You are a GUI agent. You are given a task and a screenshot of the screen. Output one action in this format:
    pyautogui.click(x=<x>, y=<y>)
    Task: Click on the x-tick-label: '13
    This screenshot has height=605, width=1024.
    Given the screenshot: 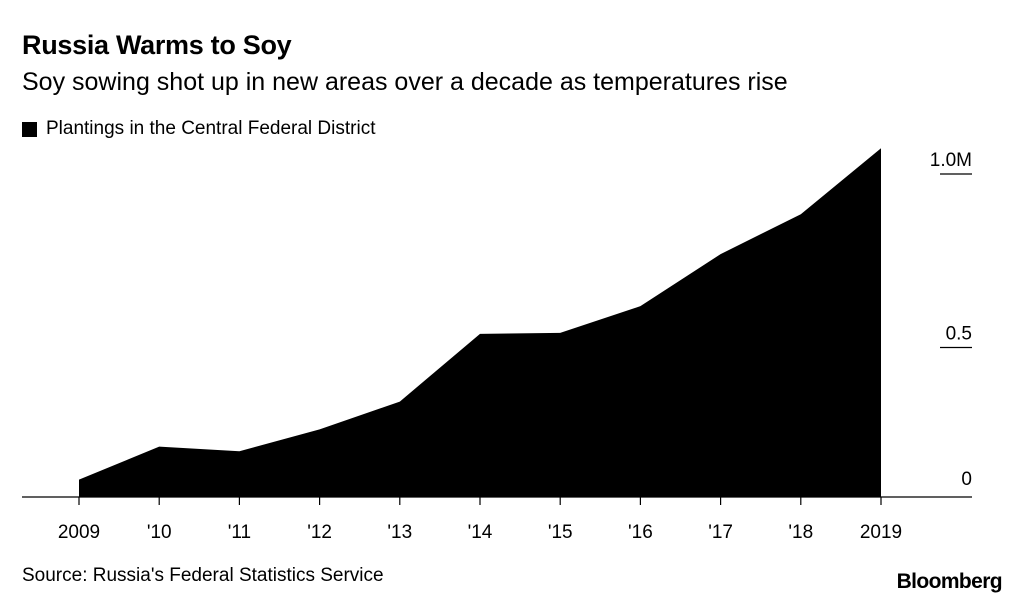 What is the action you would take?
    pyautogui.click(x=399, y=532)
    